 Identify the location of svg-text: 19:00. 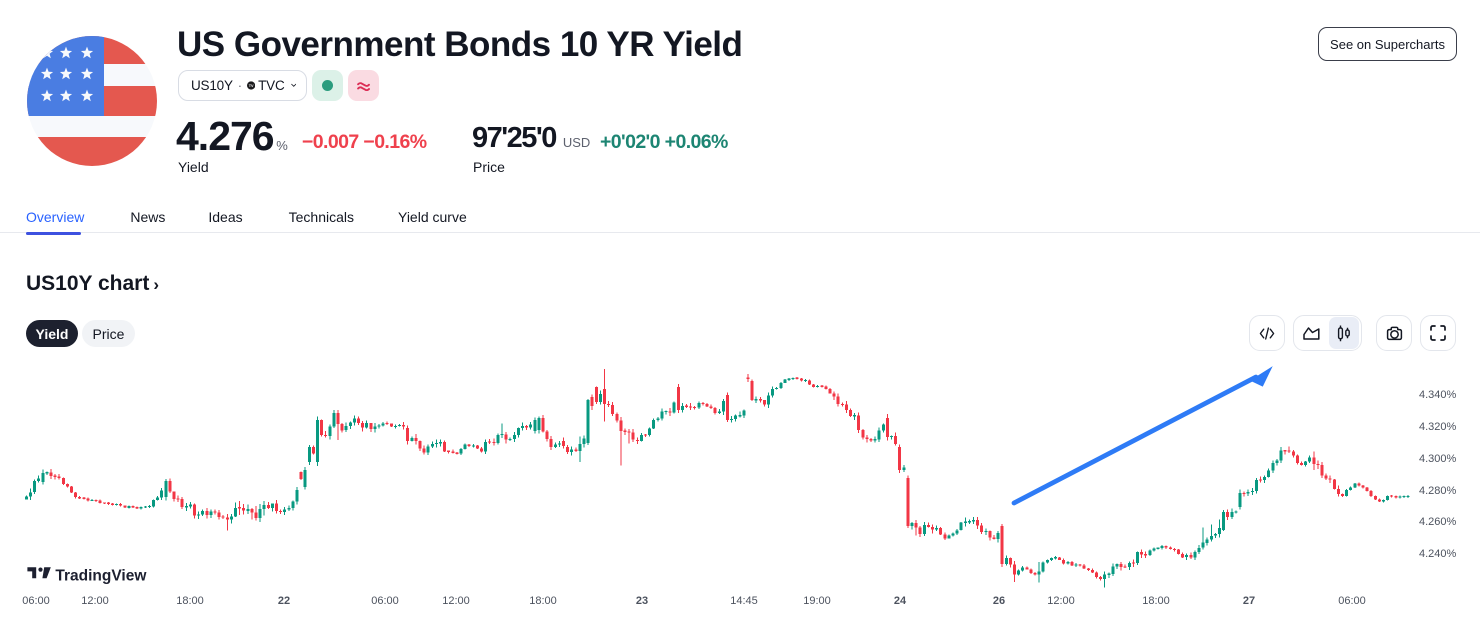
(817, 601).